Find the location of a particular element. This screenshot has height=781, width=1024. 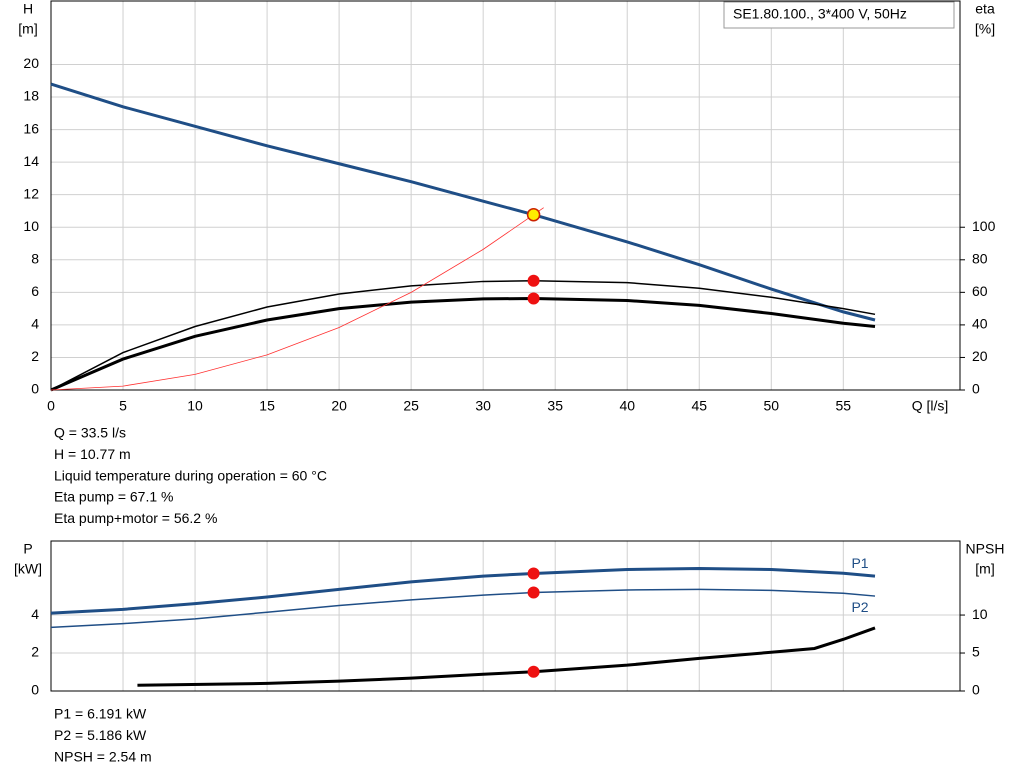

x-tick-label: 35 is located at coordinates (555, 406).